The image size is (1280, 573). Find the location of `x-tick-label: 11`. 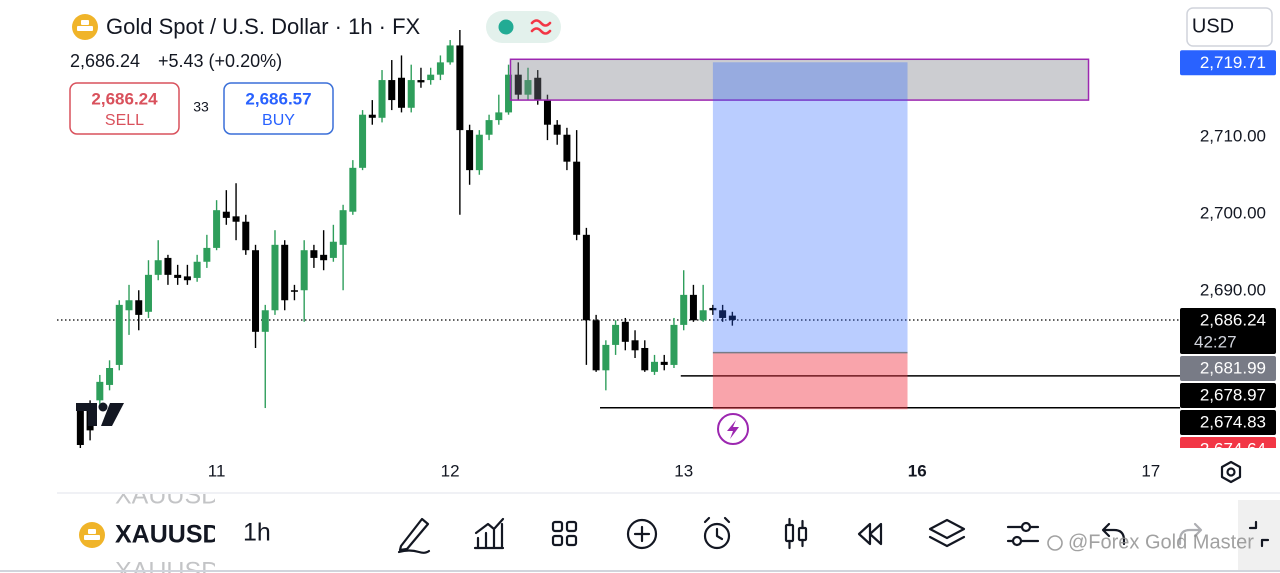

x-tick-label: 11 is located at coordinates (217, 470).